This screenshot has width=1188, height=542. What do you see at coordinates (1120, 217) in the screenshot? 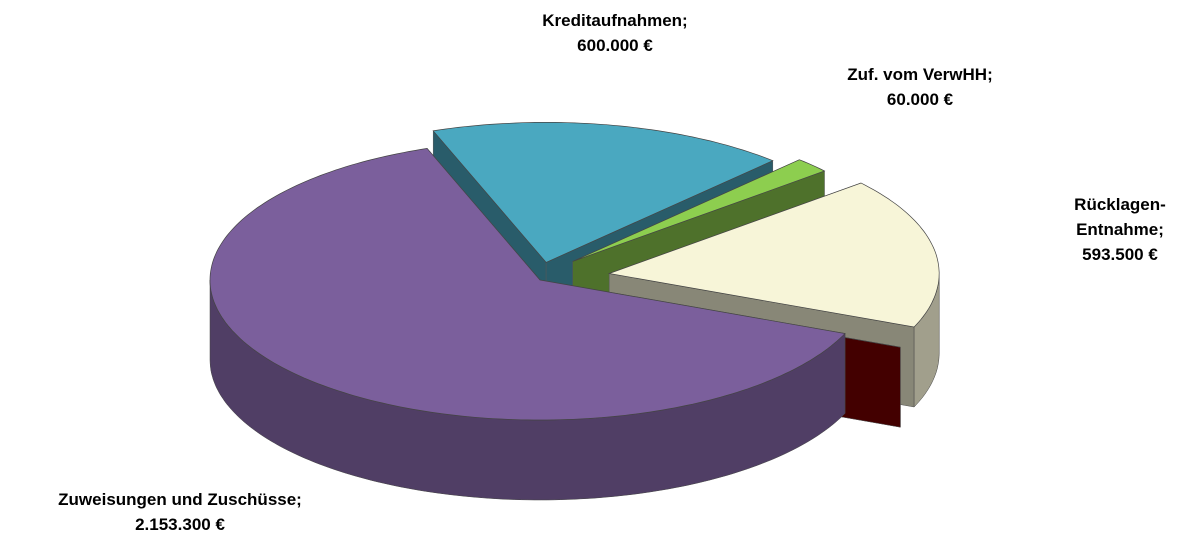
I see `category-label: Rücklagen-Entnahme;` at bounding box center [1120, 217].